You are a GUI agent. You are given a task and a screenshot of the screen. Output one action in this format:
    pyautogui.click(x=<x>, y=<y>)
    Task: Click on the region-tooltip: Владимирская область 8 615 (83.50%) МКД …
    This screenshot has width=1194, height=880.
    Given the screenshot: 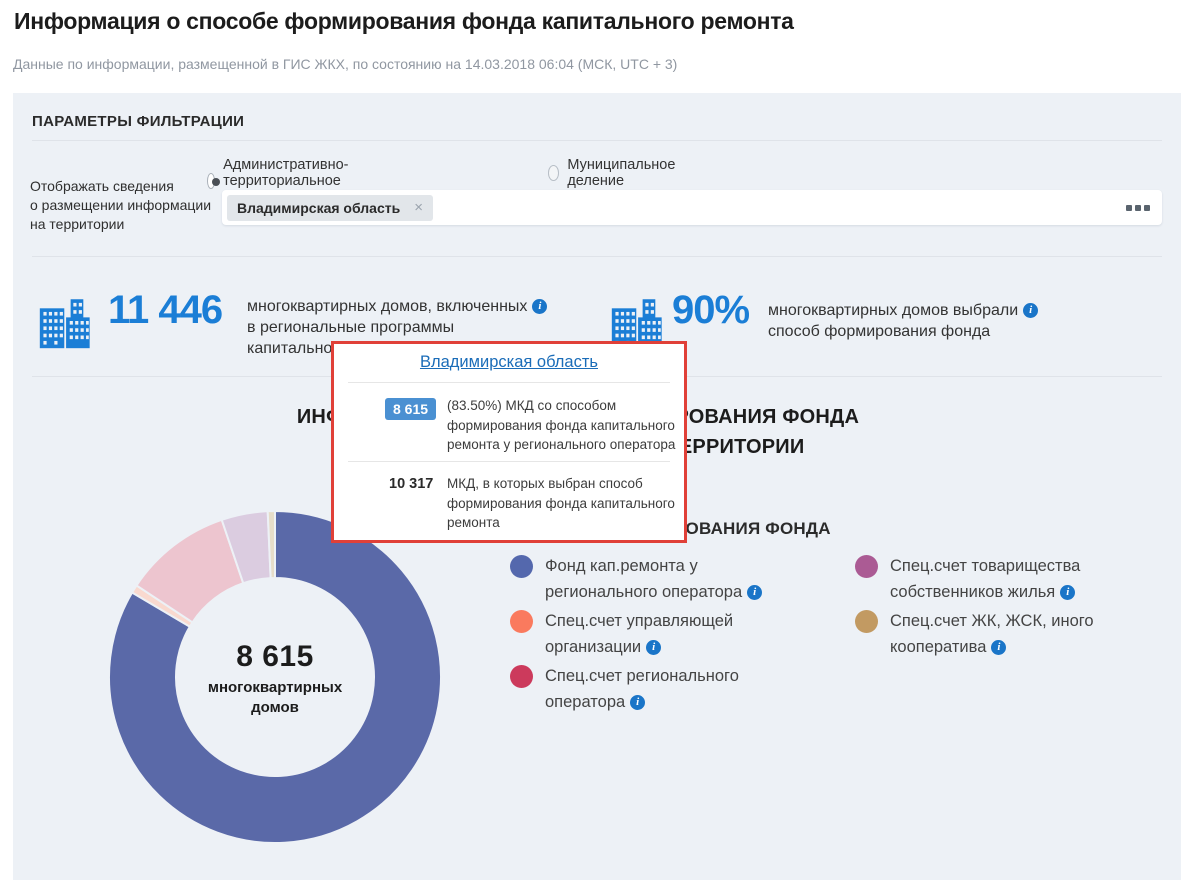 What is the action you would take?
    pyautogui.click(x=509, y=442)
    